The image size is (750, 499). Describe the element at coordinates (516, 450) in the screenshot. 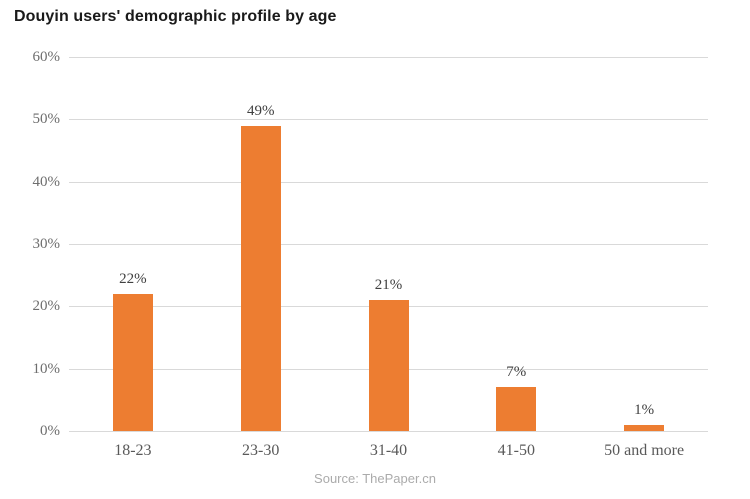

I see `category-label-41-50: 41-50` at that location.